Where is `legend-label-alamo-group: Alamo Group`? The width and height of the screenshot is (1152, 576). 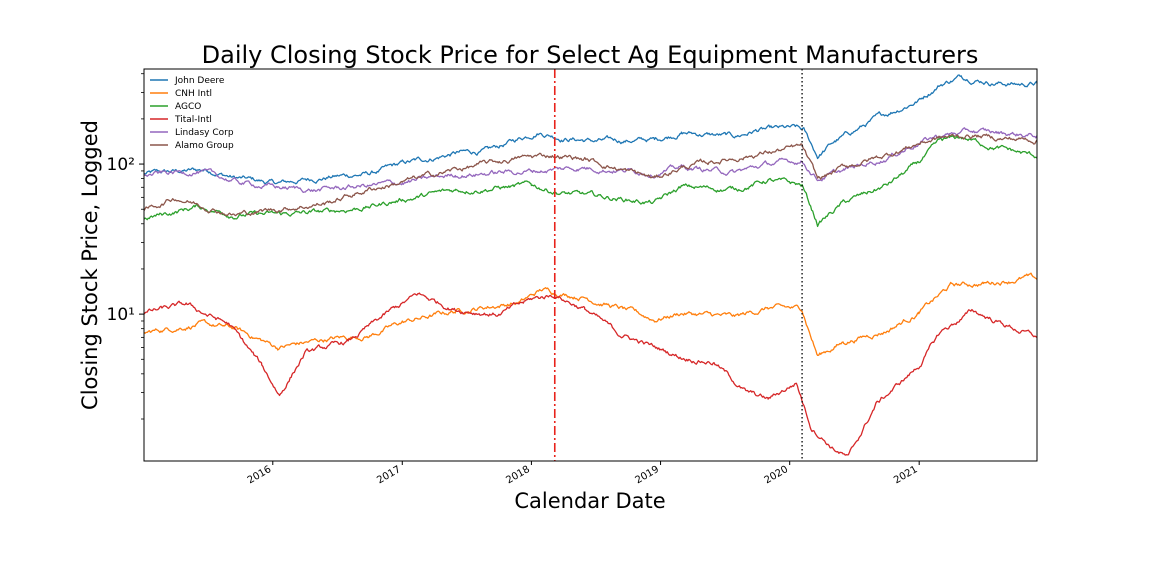
legend-label-alamo-group: Alamo Group is located at coordinates (204, 146).